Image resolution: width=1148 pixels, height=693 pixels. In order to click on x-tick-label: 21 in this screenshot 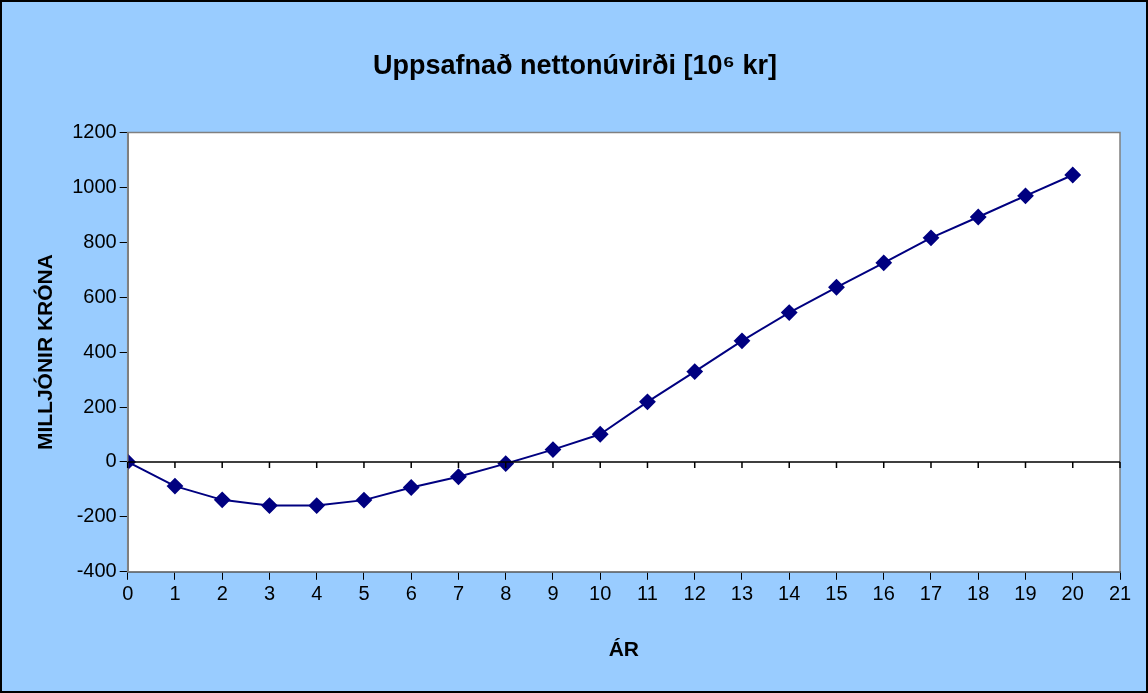, I will do `click(1120, 593)`.